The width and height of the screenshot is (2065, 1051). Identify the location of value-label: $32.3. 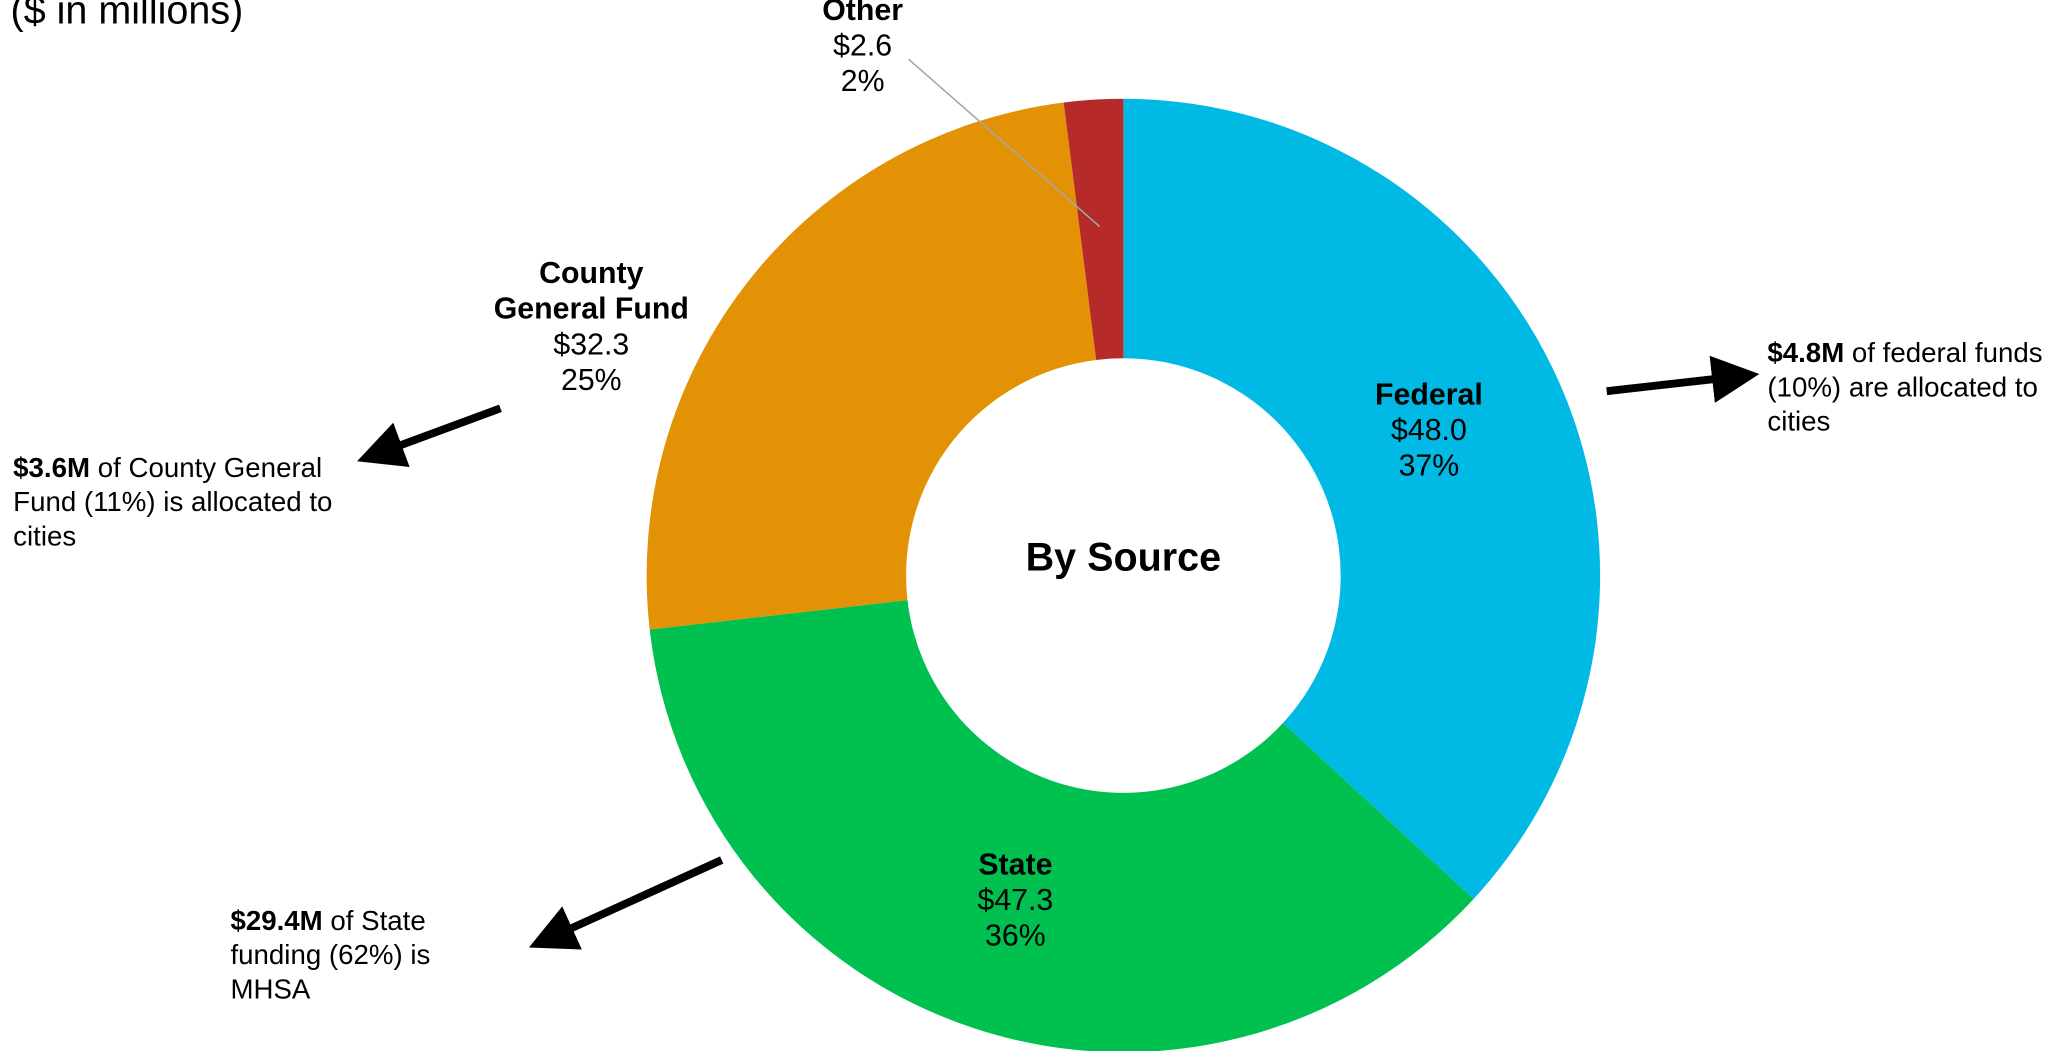
(591, 343).